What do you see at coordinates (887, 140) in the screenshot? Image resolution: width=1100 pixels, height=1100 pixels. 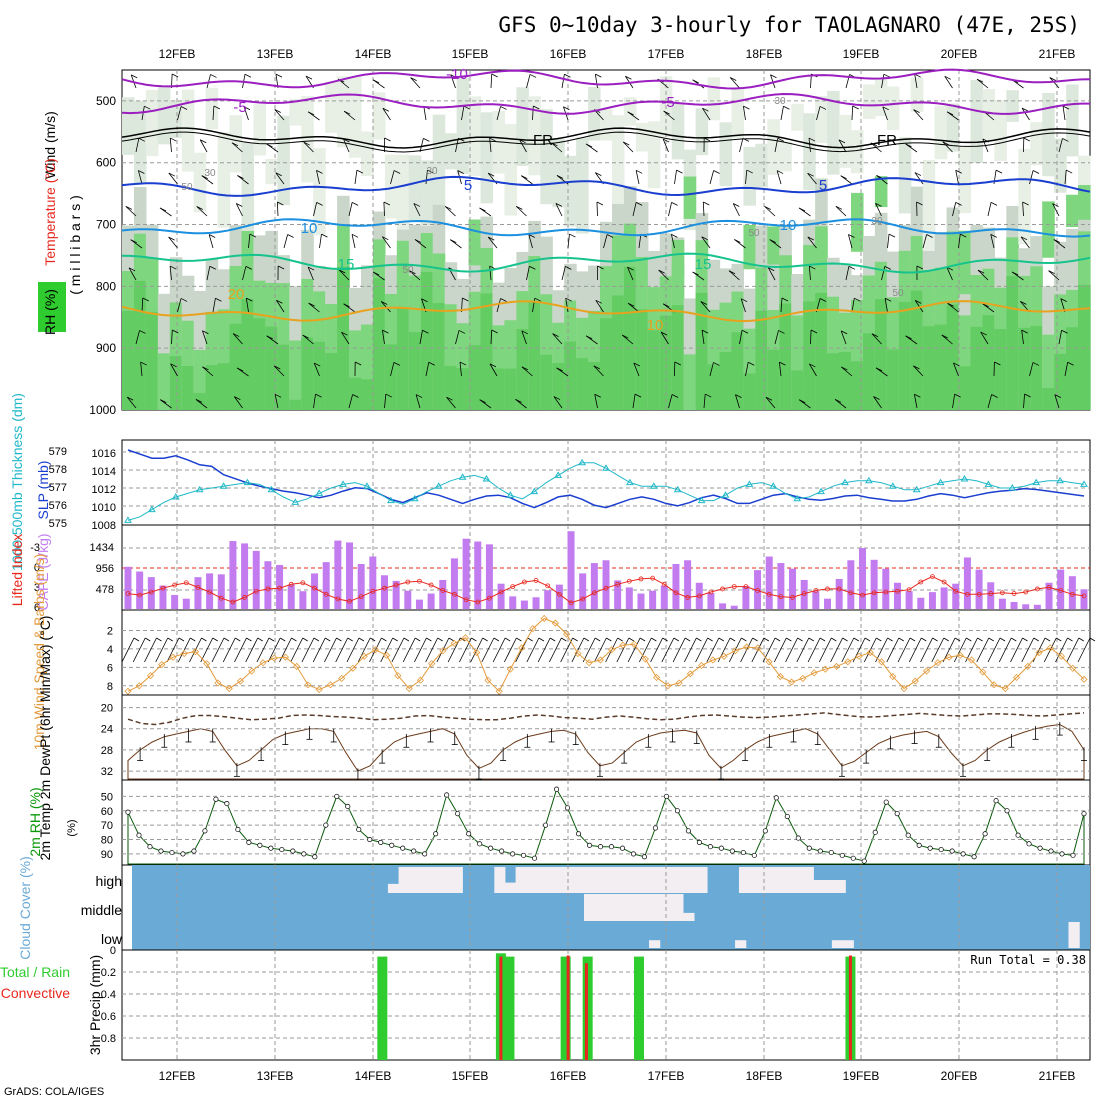 I see `contour-label: FR` at bounding box center [887, 140].